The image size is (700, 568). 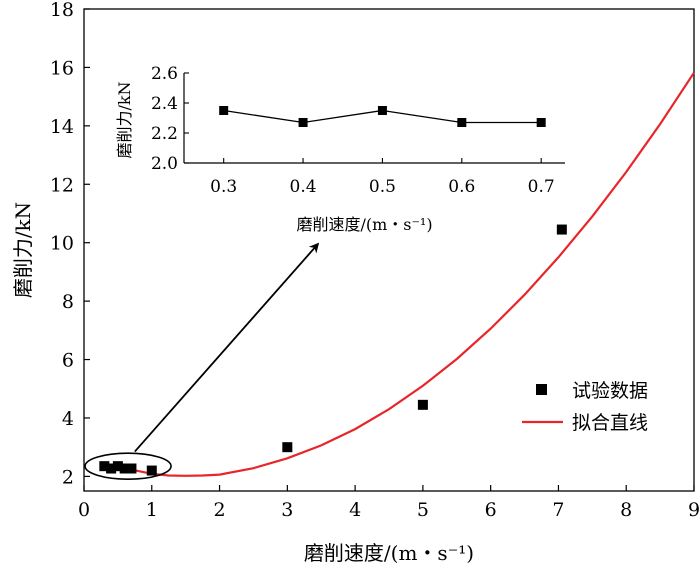 I want to click on legend-label-experimental: 试验数据, so click(x=610, y=391).